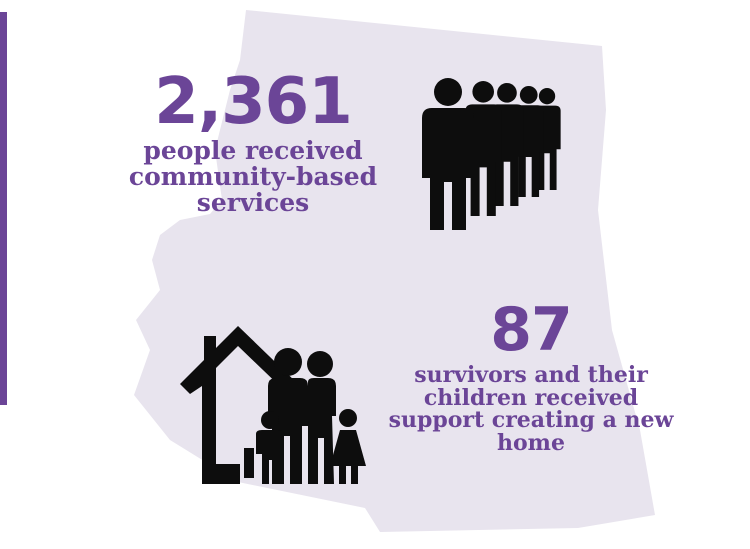 The image size is (750, 549). I want to click on stat-number: 2,361, so click(253, 102).